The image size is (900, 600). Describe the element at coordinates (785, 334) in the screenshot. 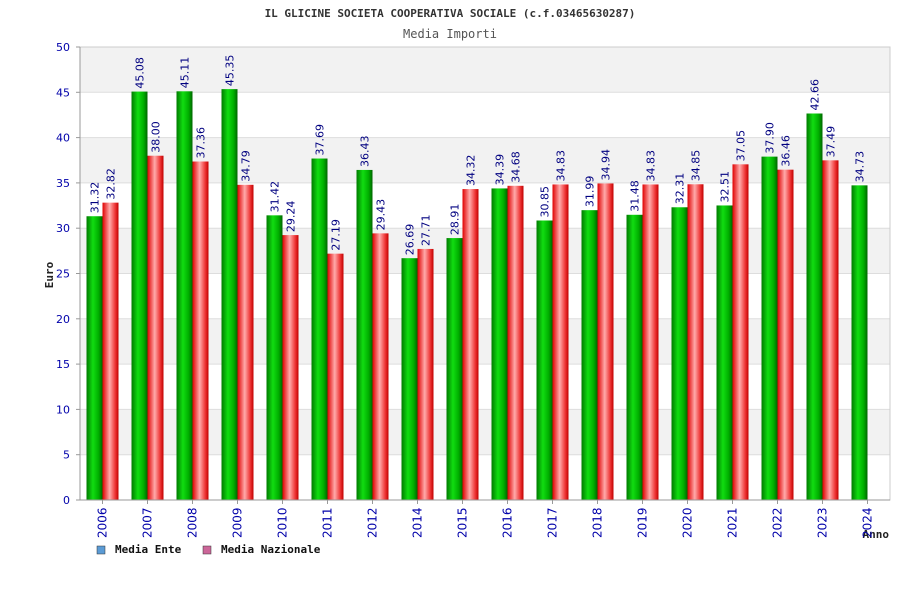

I see `bar-media-nazionale-2022` at that location.